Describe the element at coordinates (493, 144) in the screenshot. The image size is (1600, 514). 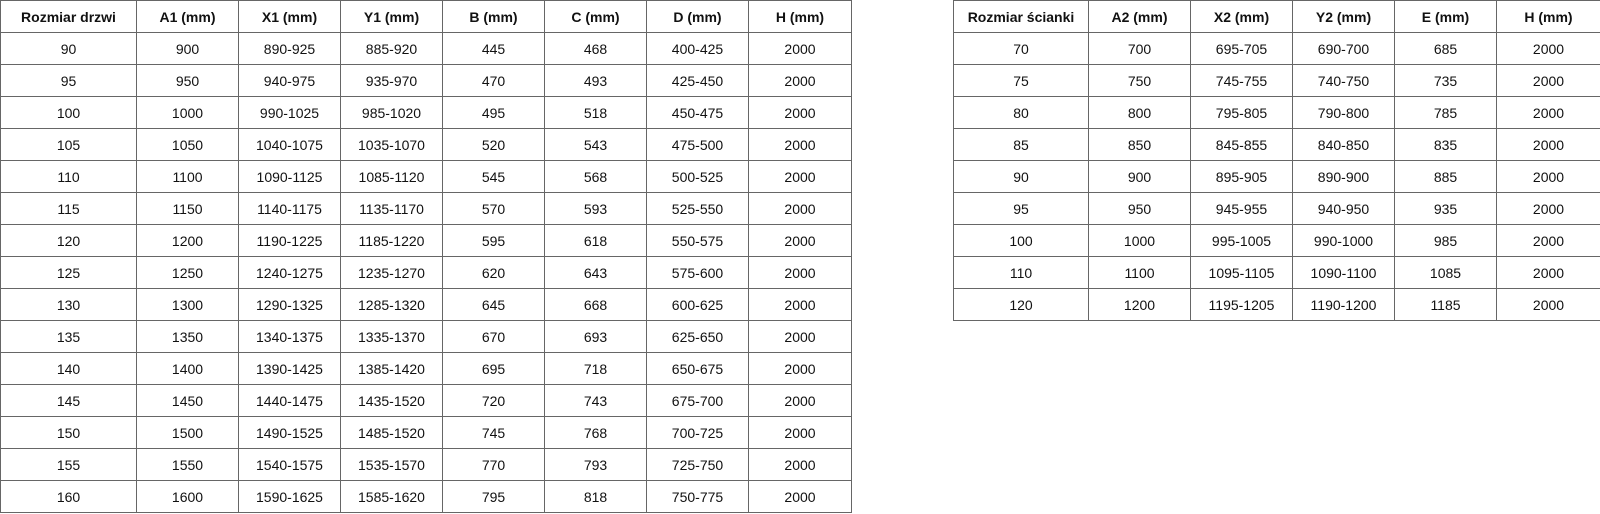
I see `table-cell: 520` at that location.